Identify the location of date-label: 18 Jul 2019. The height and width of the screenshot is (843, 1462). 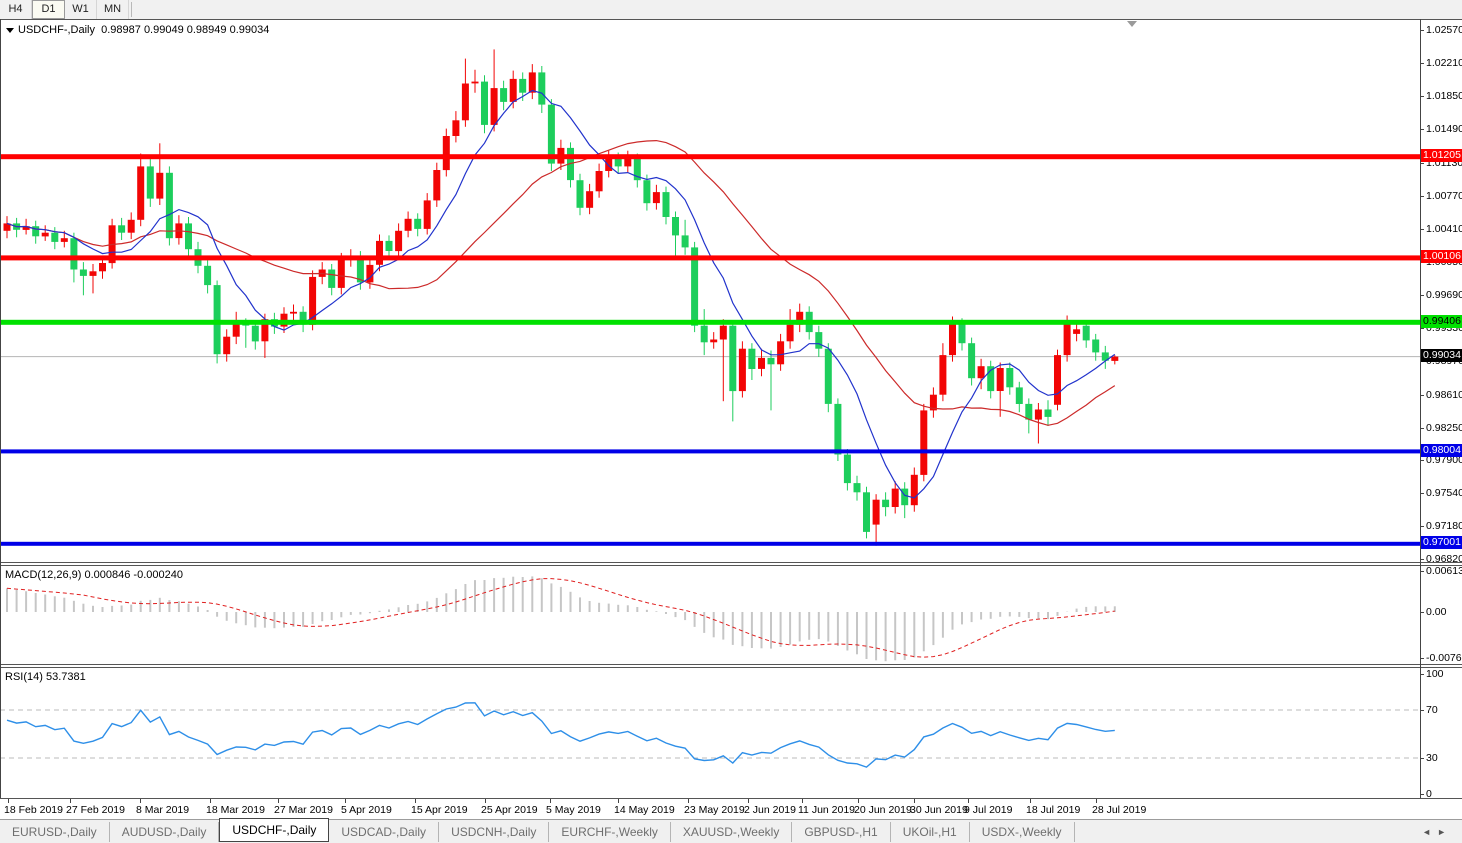
(1053, 810).